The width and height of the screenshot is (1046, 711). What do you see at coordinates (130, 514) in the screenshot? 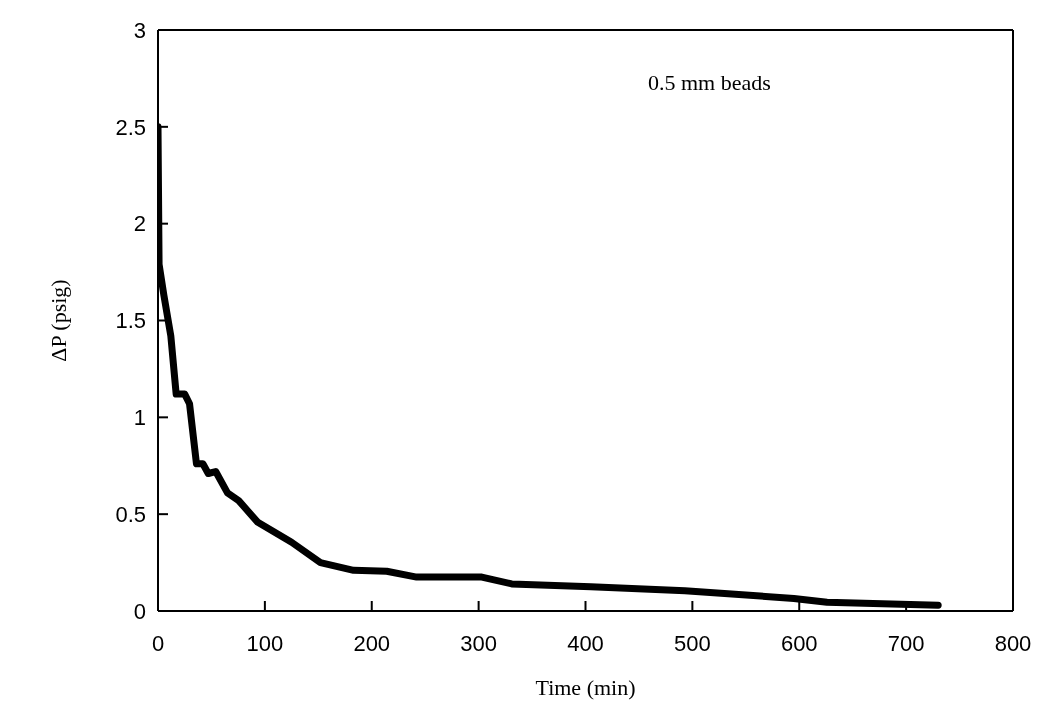
I see `y-tick-label: 0.5` at bounding box center [130, 514].